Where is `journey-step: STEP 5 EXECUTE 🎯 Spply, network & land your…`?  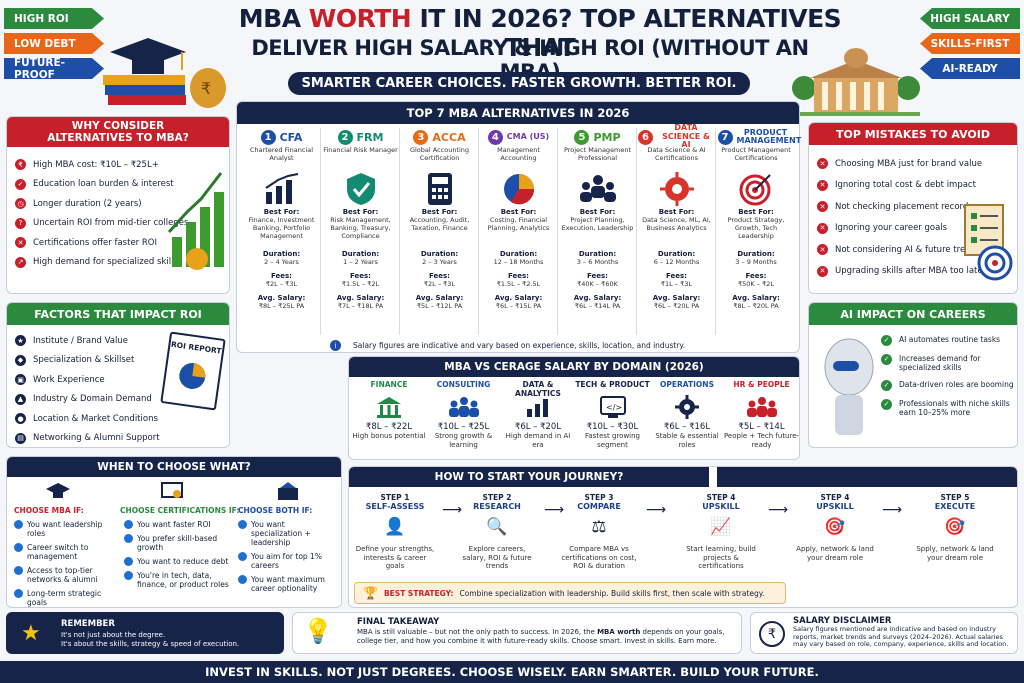
journey-step: STEP 5 EXECUTE 🎯 Spply, network & land your… is located at coordinates (955, 527).